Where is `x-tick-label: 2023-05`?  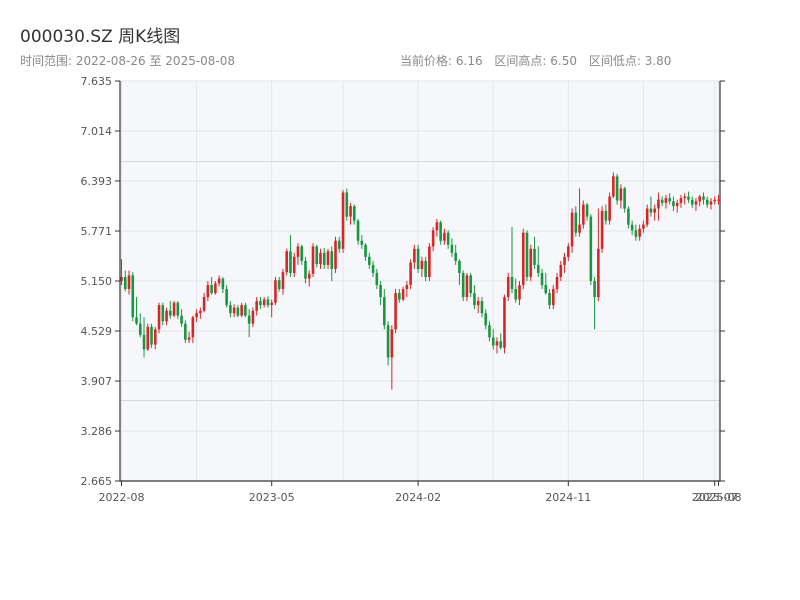
x-tick-label: 2023-05 is located at coordinates (272, 497).